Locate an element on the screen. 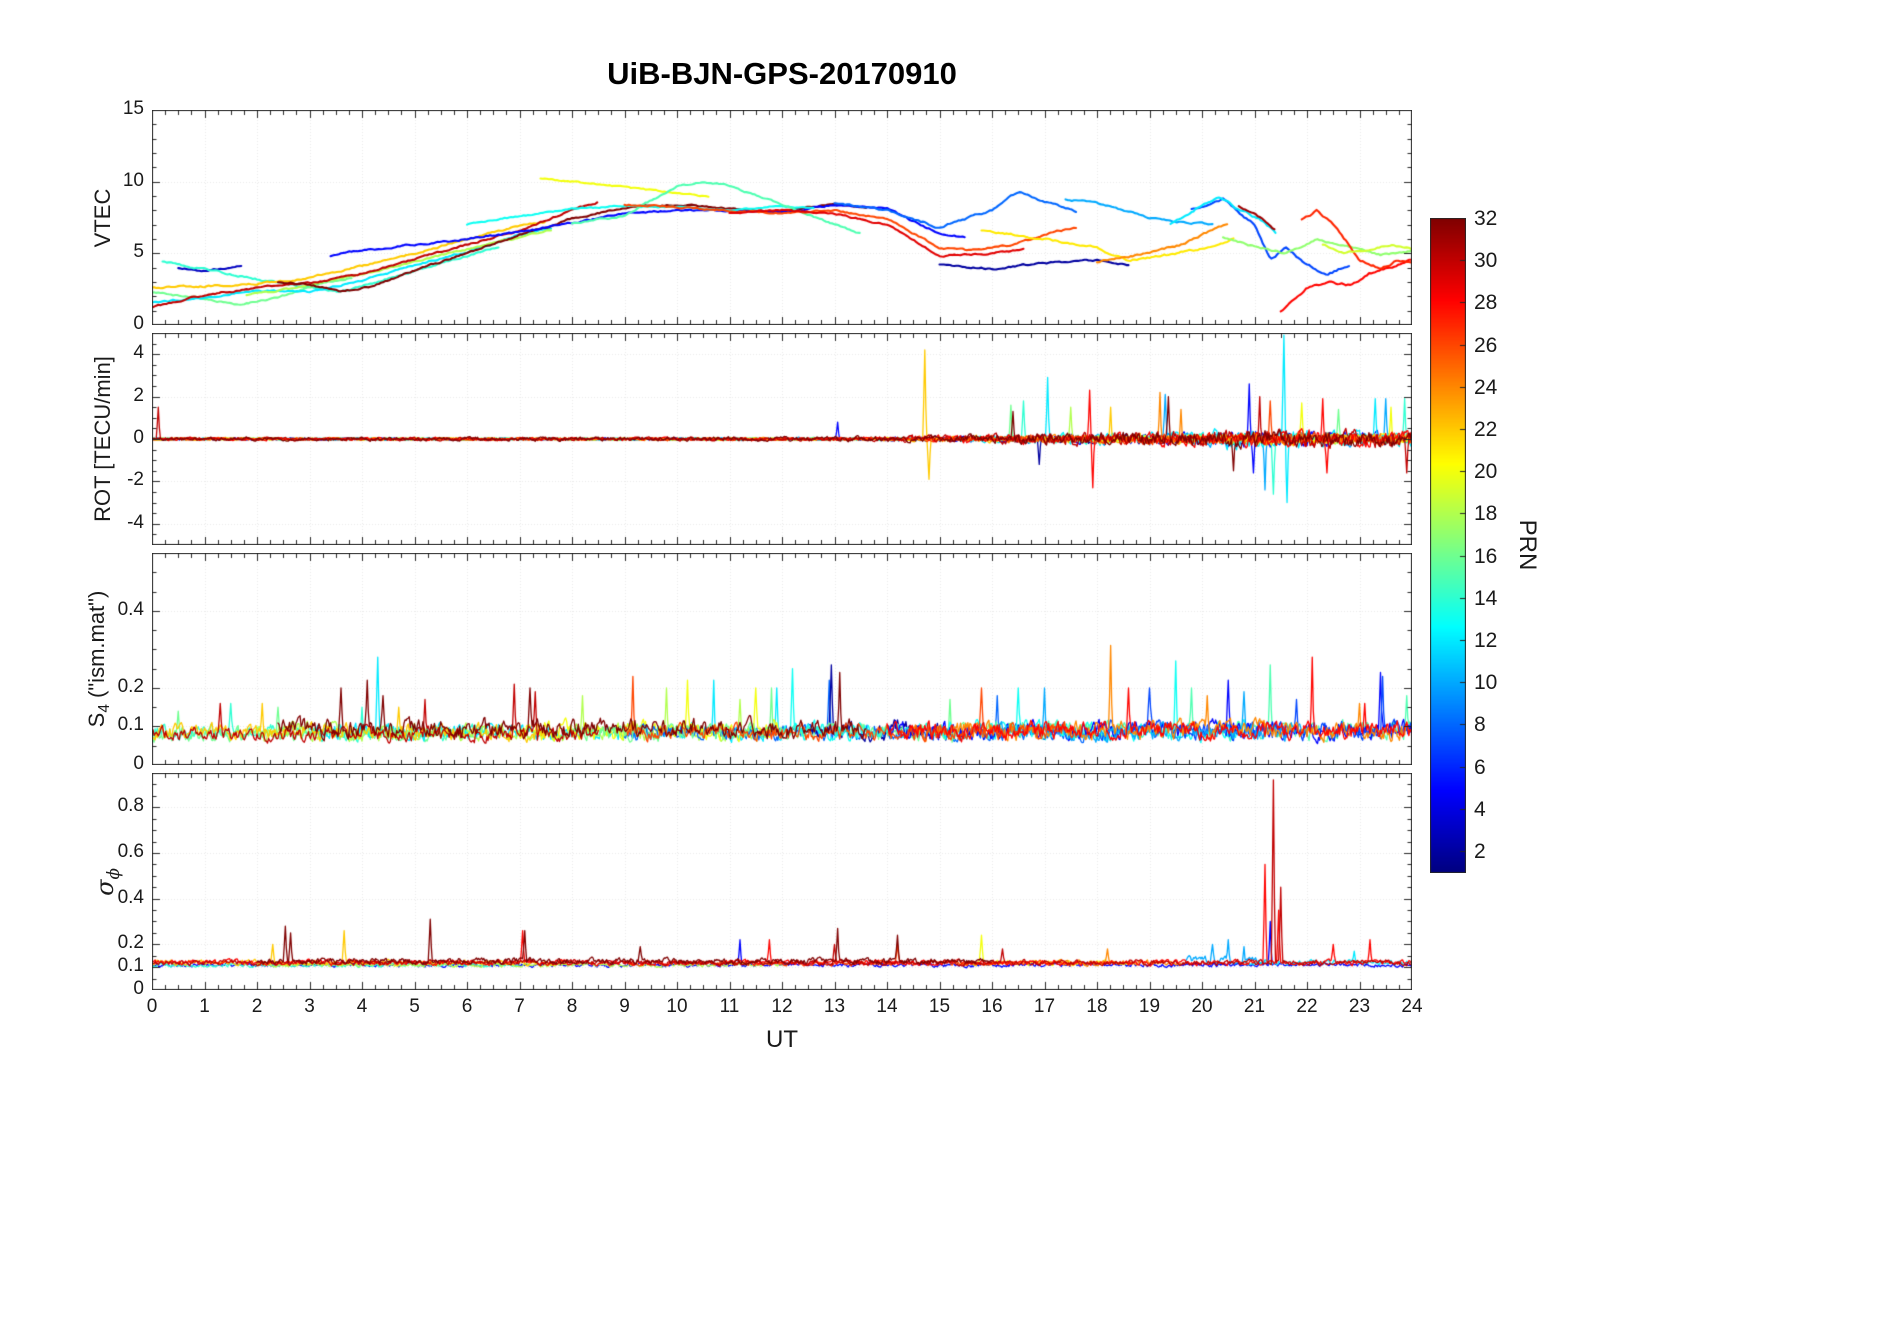  x-tick-label: 10 is located at coordinates (677, 1006).